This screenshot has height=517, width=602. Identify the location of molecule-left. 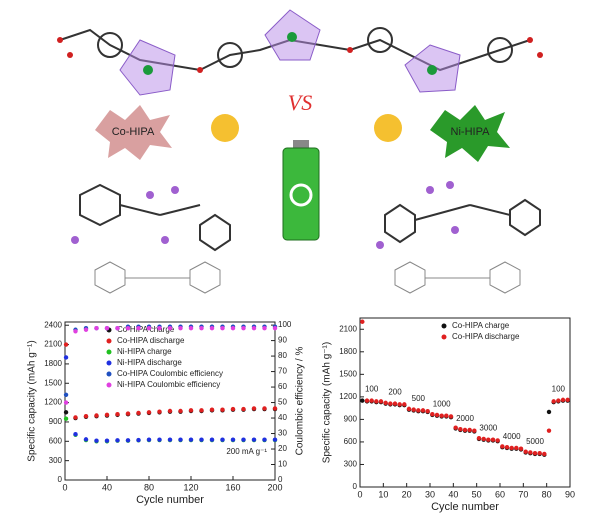
(155, 238).